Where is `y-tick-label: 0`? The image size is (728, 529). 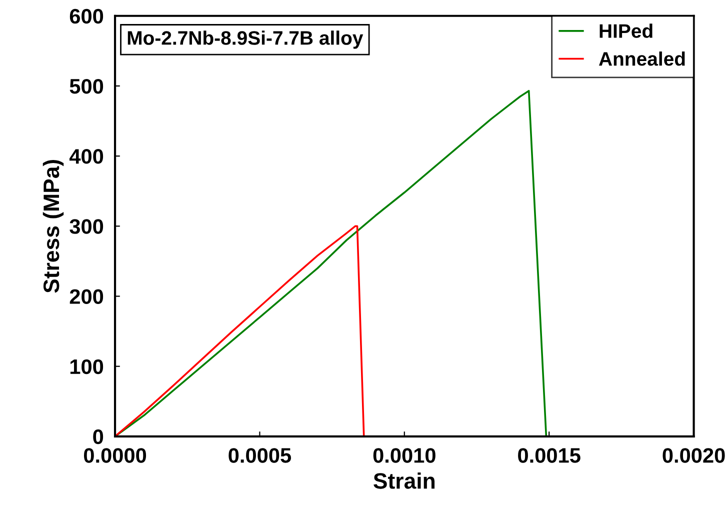
y-tick-label: 0 is located at coordinates (98, 436).